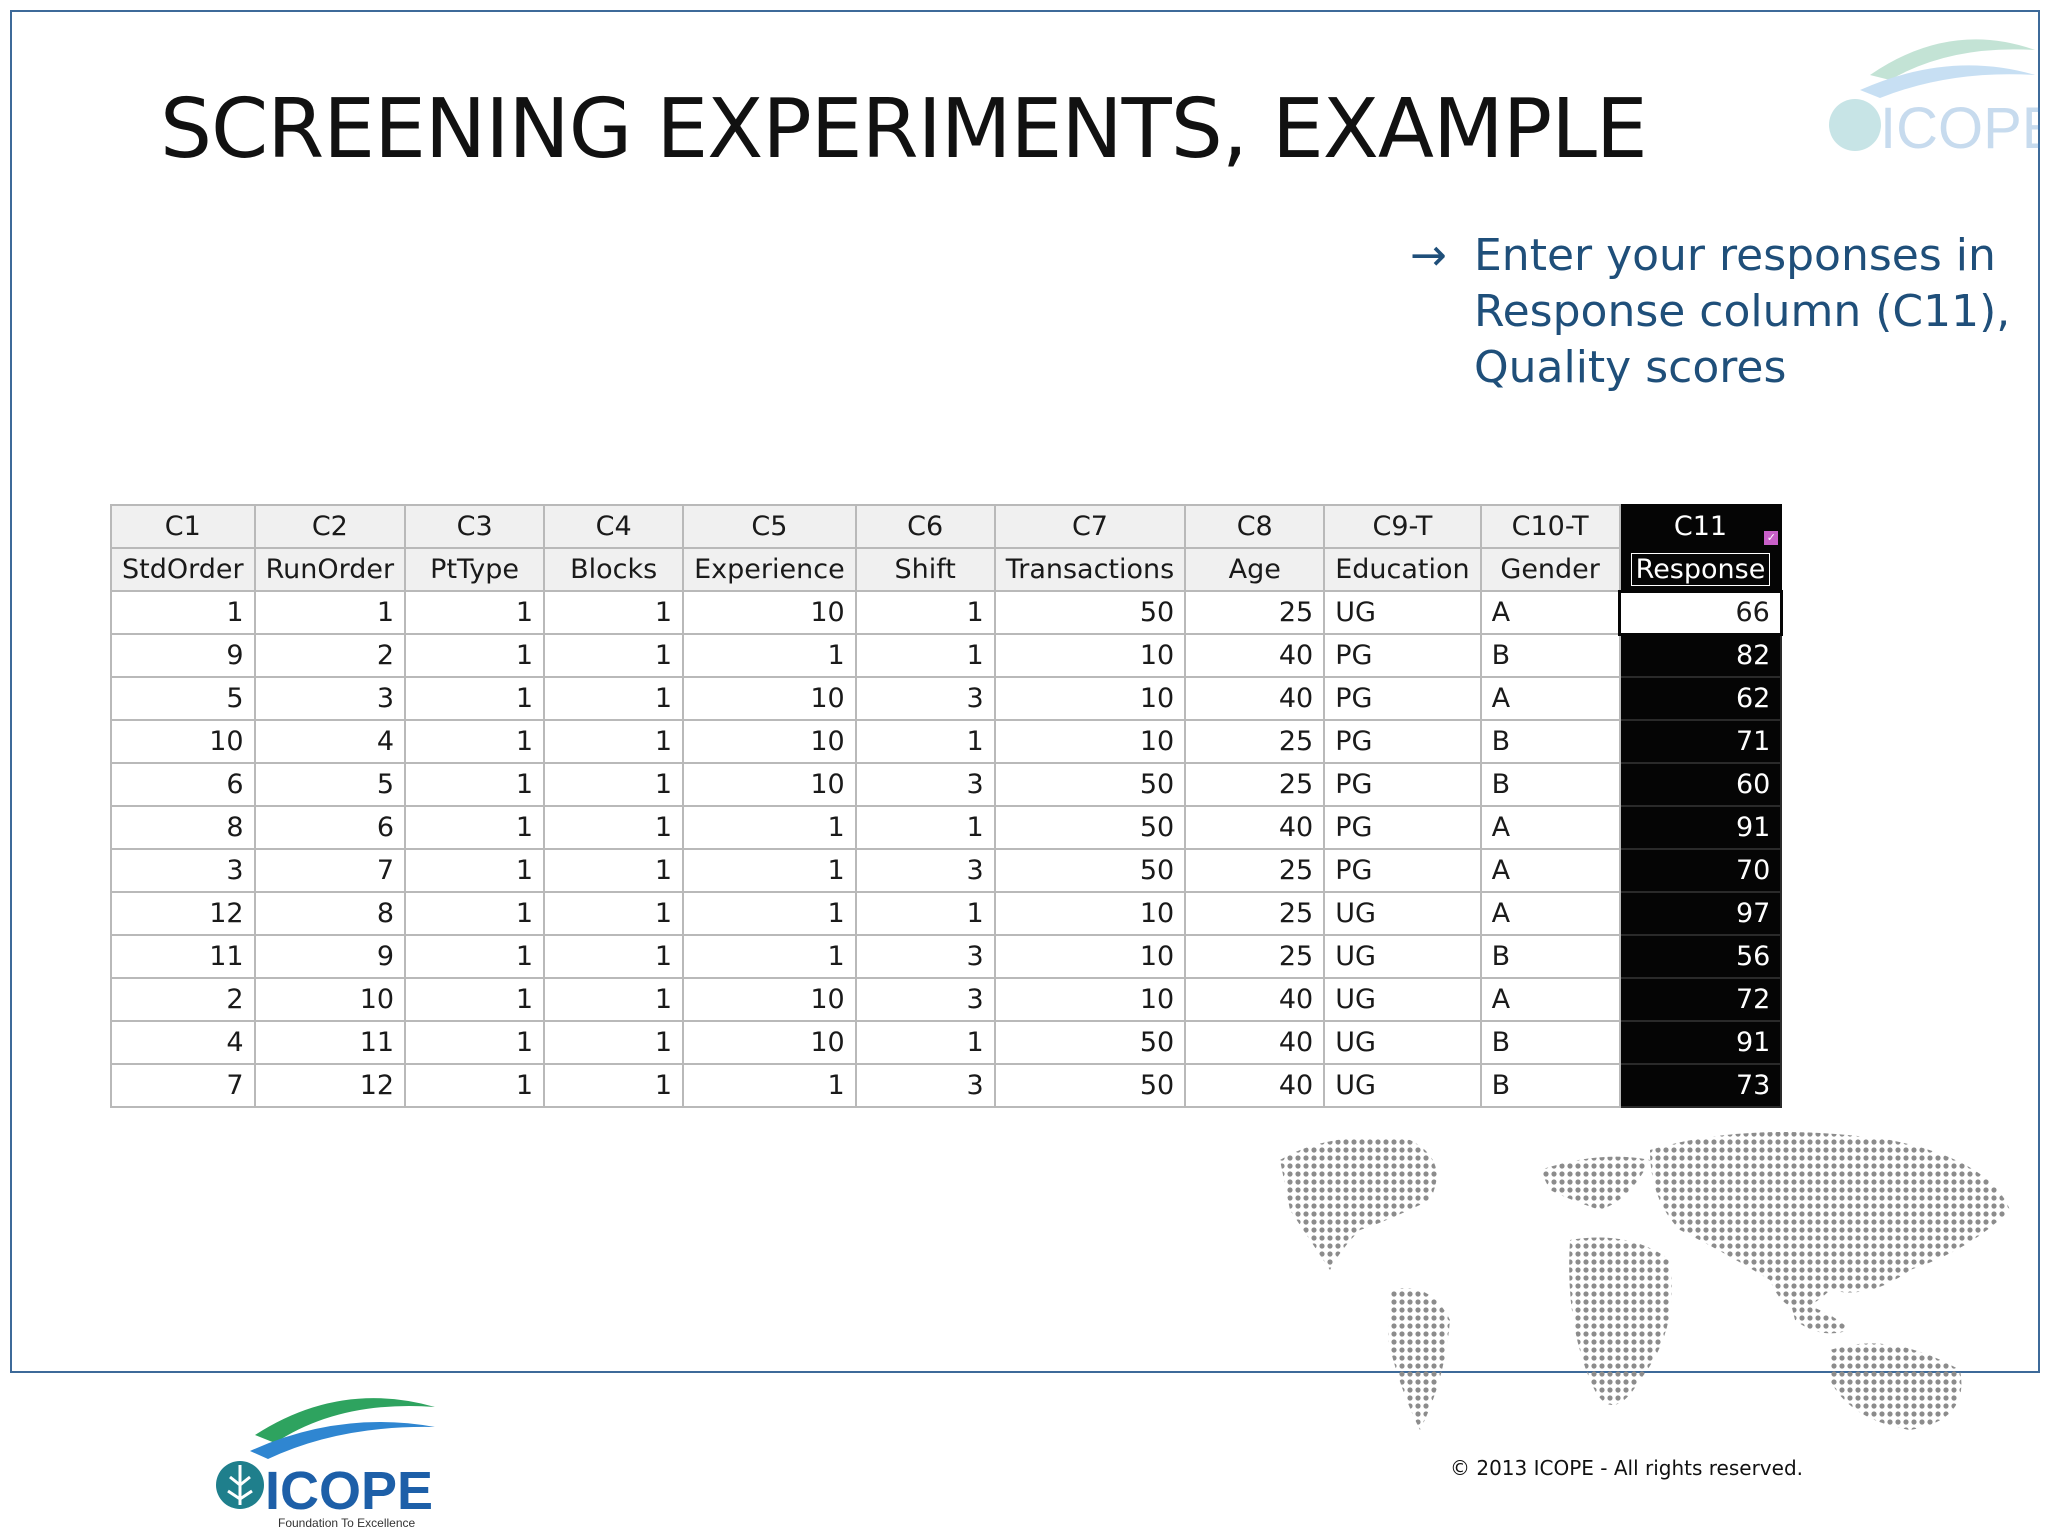 This screenshot has height=1536, width=2048. What do you see at coordinates (330, 698) in the screenshot?
I see `cell-runorder: 3` at bounding box center [330, 698].